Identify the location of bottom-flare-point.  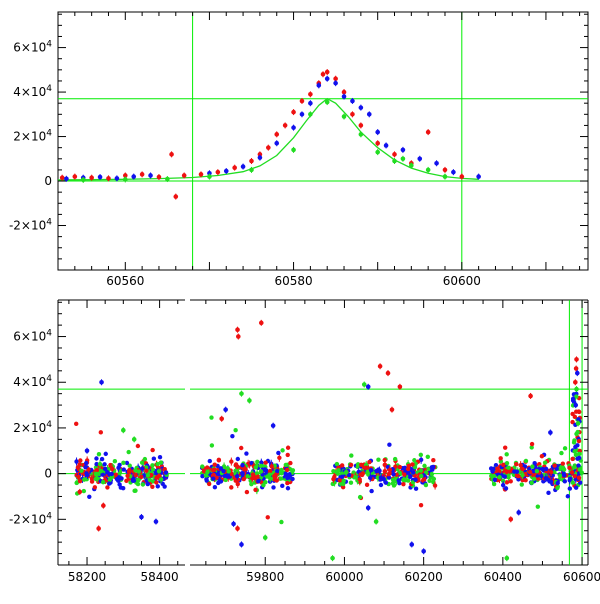
(572, 459).